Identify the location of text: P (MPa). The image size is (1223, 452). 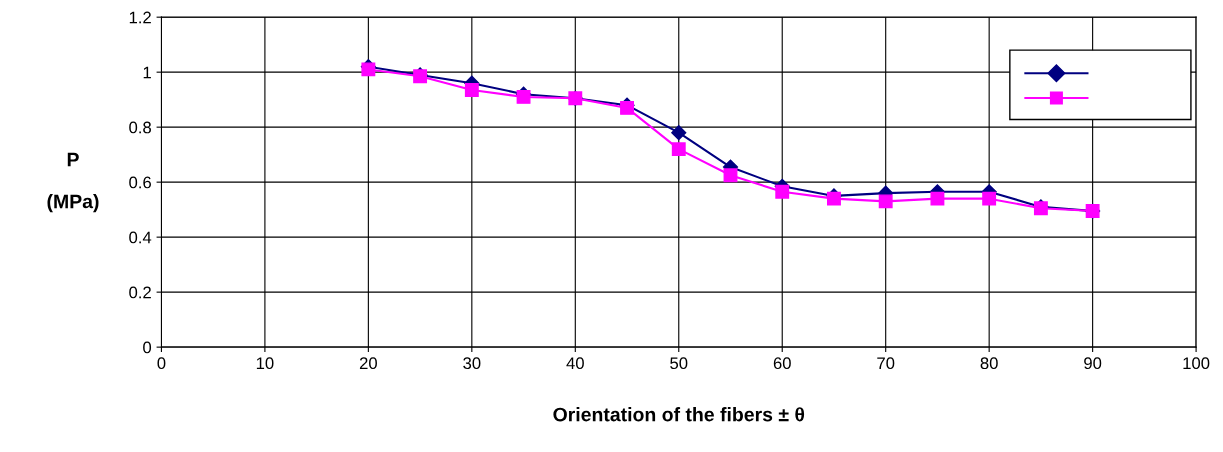
(73, 182).